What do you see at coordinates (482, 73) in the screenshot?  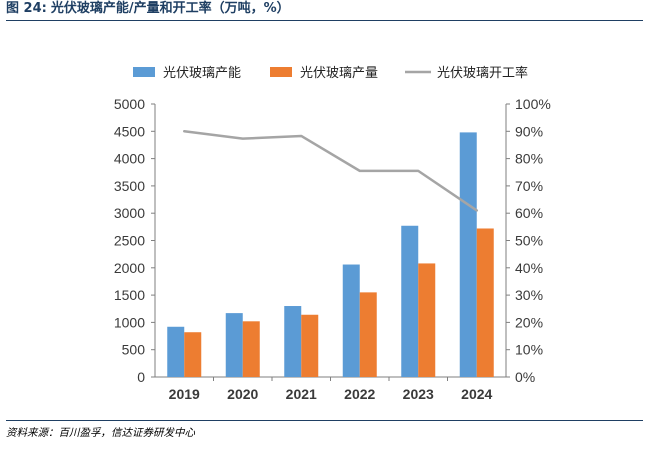 I see `legend-utilization-label: 光伏玻璃开工率` at bounding box center [482, 73].